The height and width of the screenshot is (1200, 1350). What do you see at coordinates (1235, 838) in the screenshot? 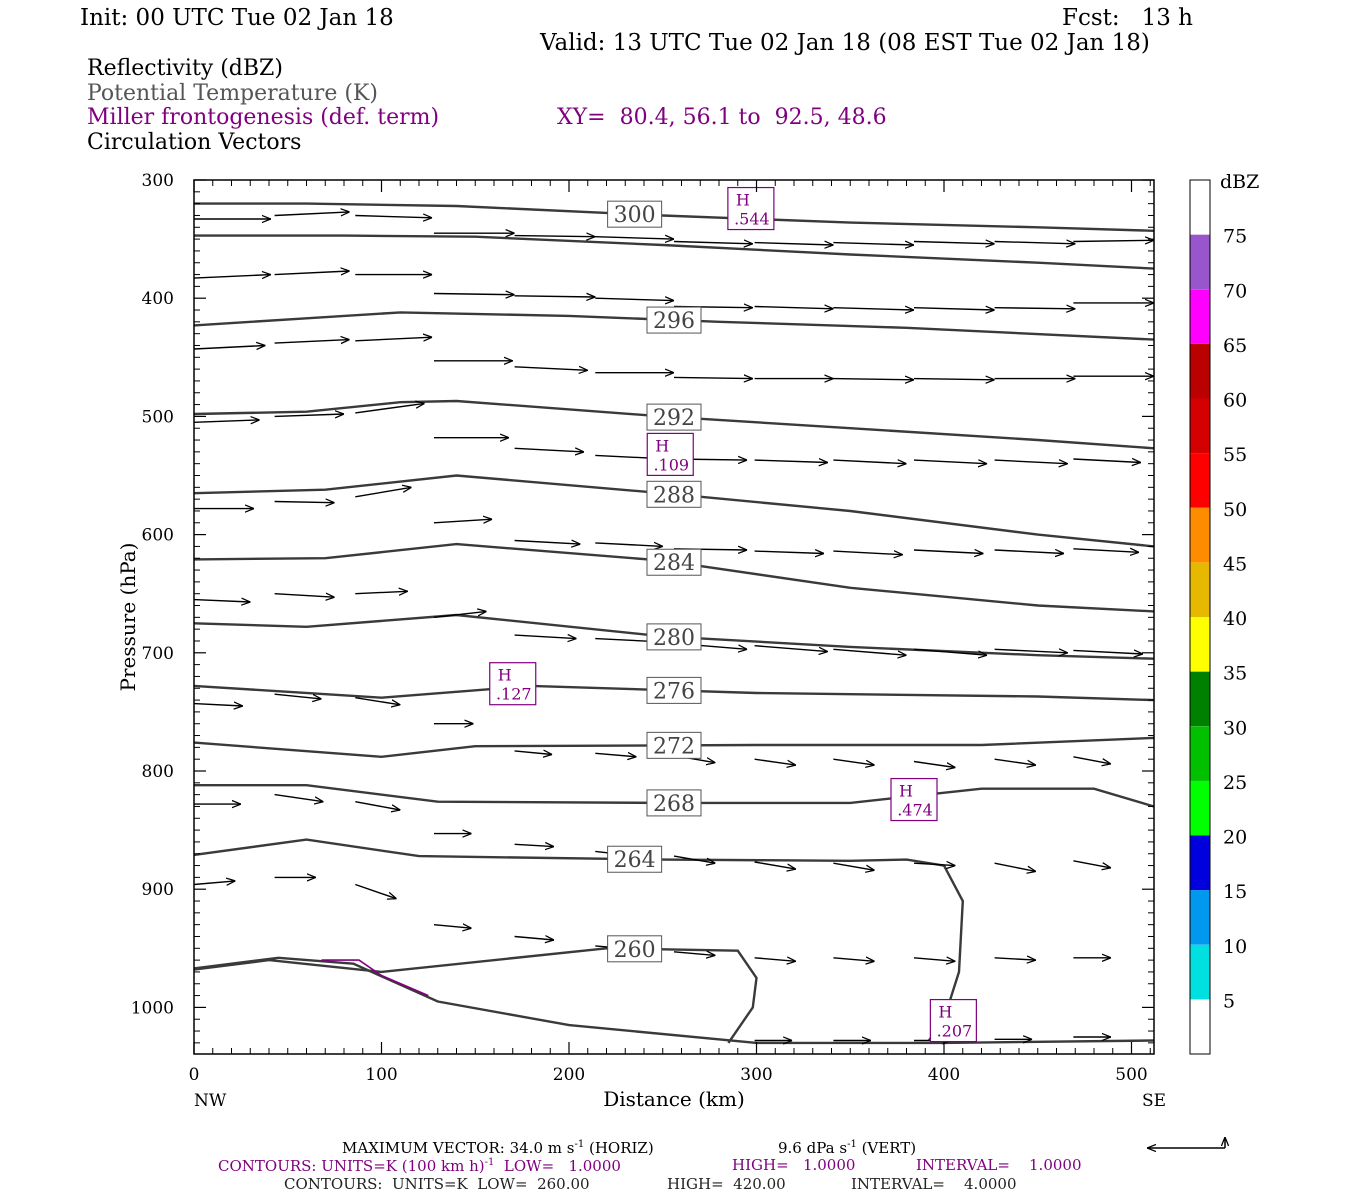
I see `colorbar-label: 20` at bounding box center [1235, 838].